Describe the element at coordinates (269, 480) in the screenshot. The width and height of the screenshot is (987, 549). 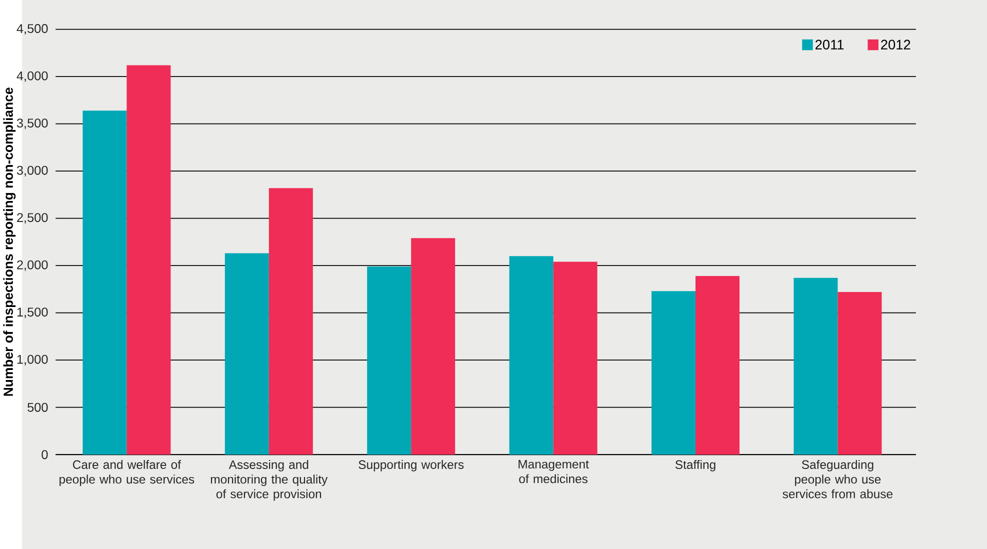
I see `x-tick-label: Assessing and monitoring the quality of service provision` at that location.